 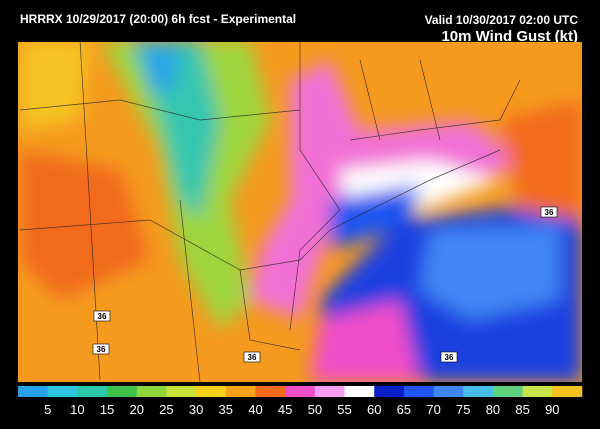 What do you see at coordinates (522, 409) in the screenshot?
I see `colorbar-label: 85` at bounding box center [522, 409].